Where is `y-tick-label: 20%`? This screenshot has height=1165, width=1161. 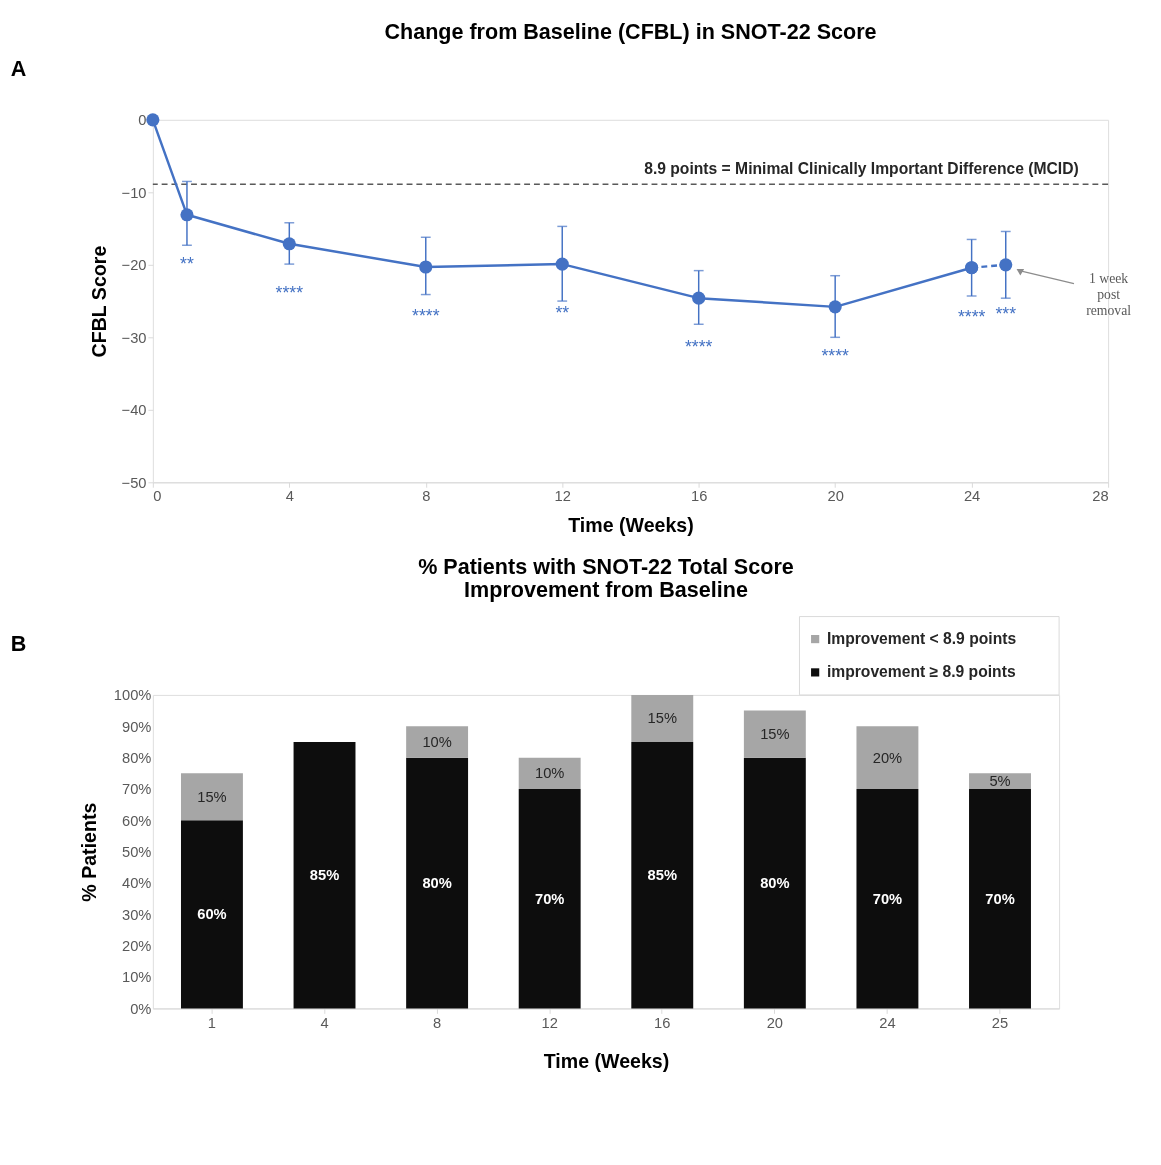 y-tick-label: 20% is located at coordinates (136, 946).